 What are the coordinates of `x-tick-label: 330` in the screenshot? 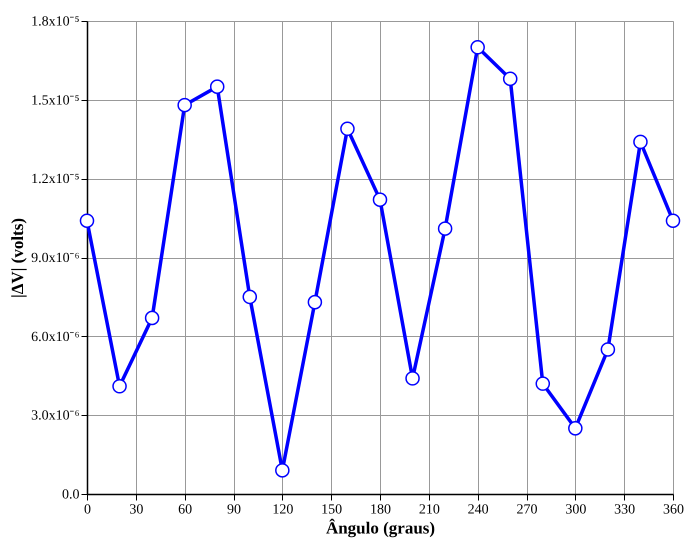 It's located at (625, 510).